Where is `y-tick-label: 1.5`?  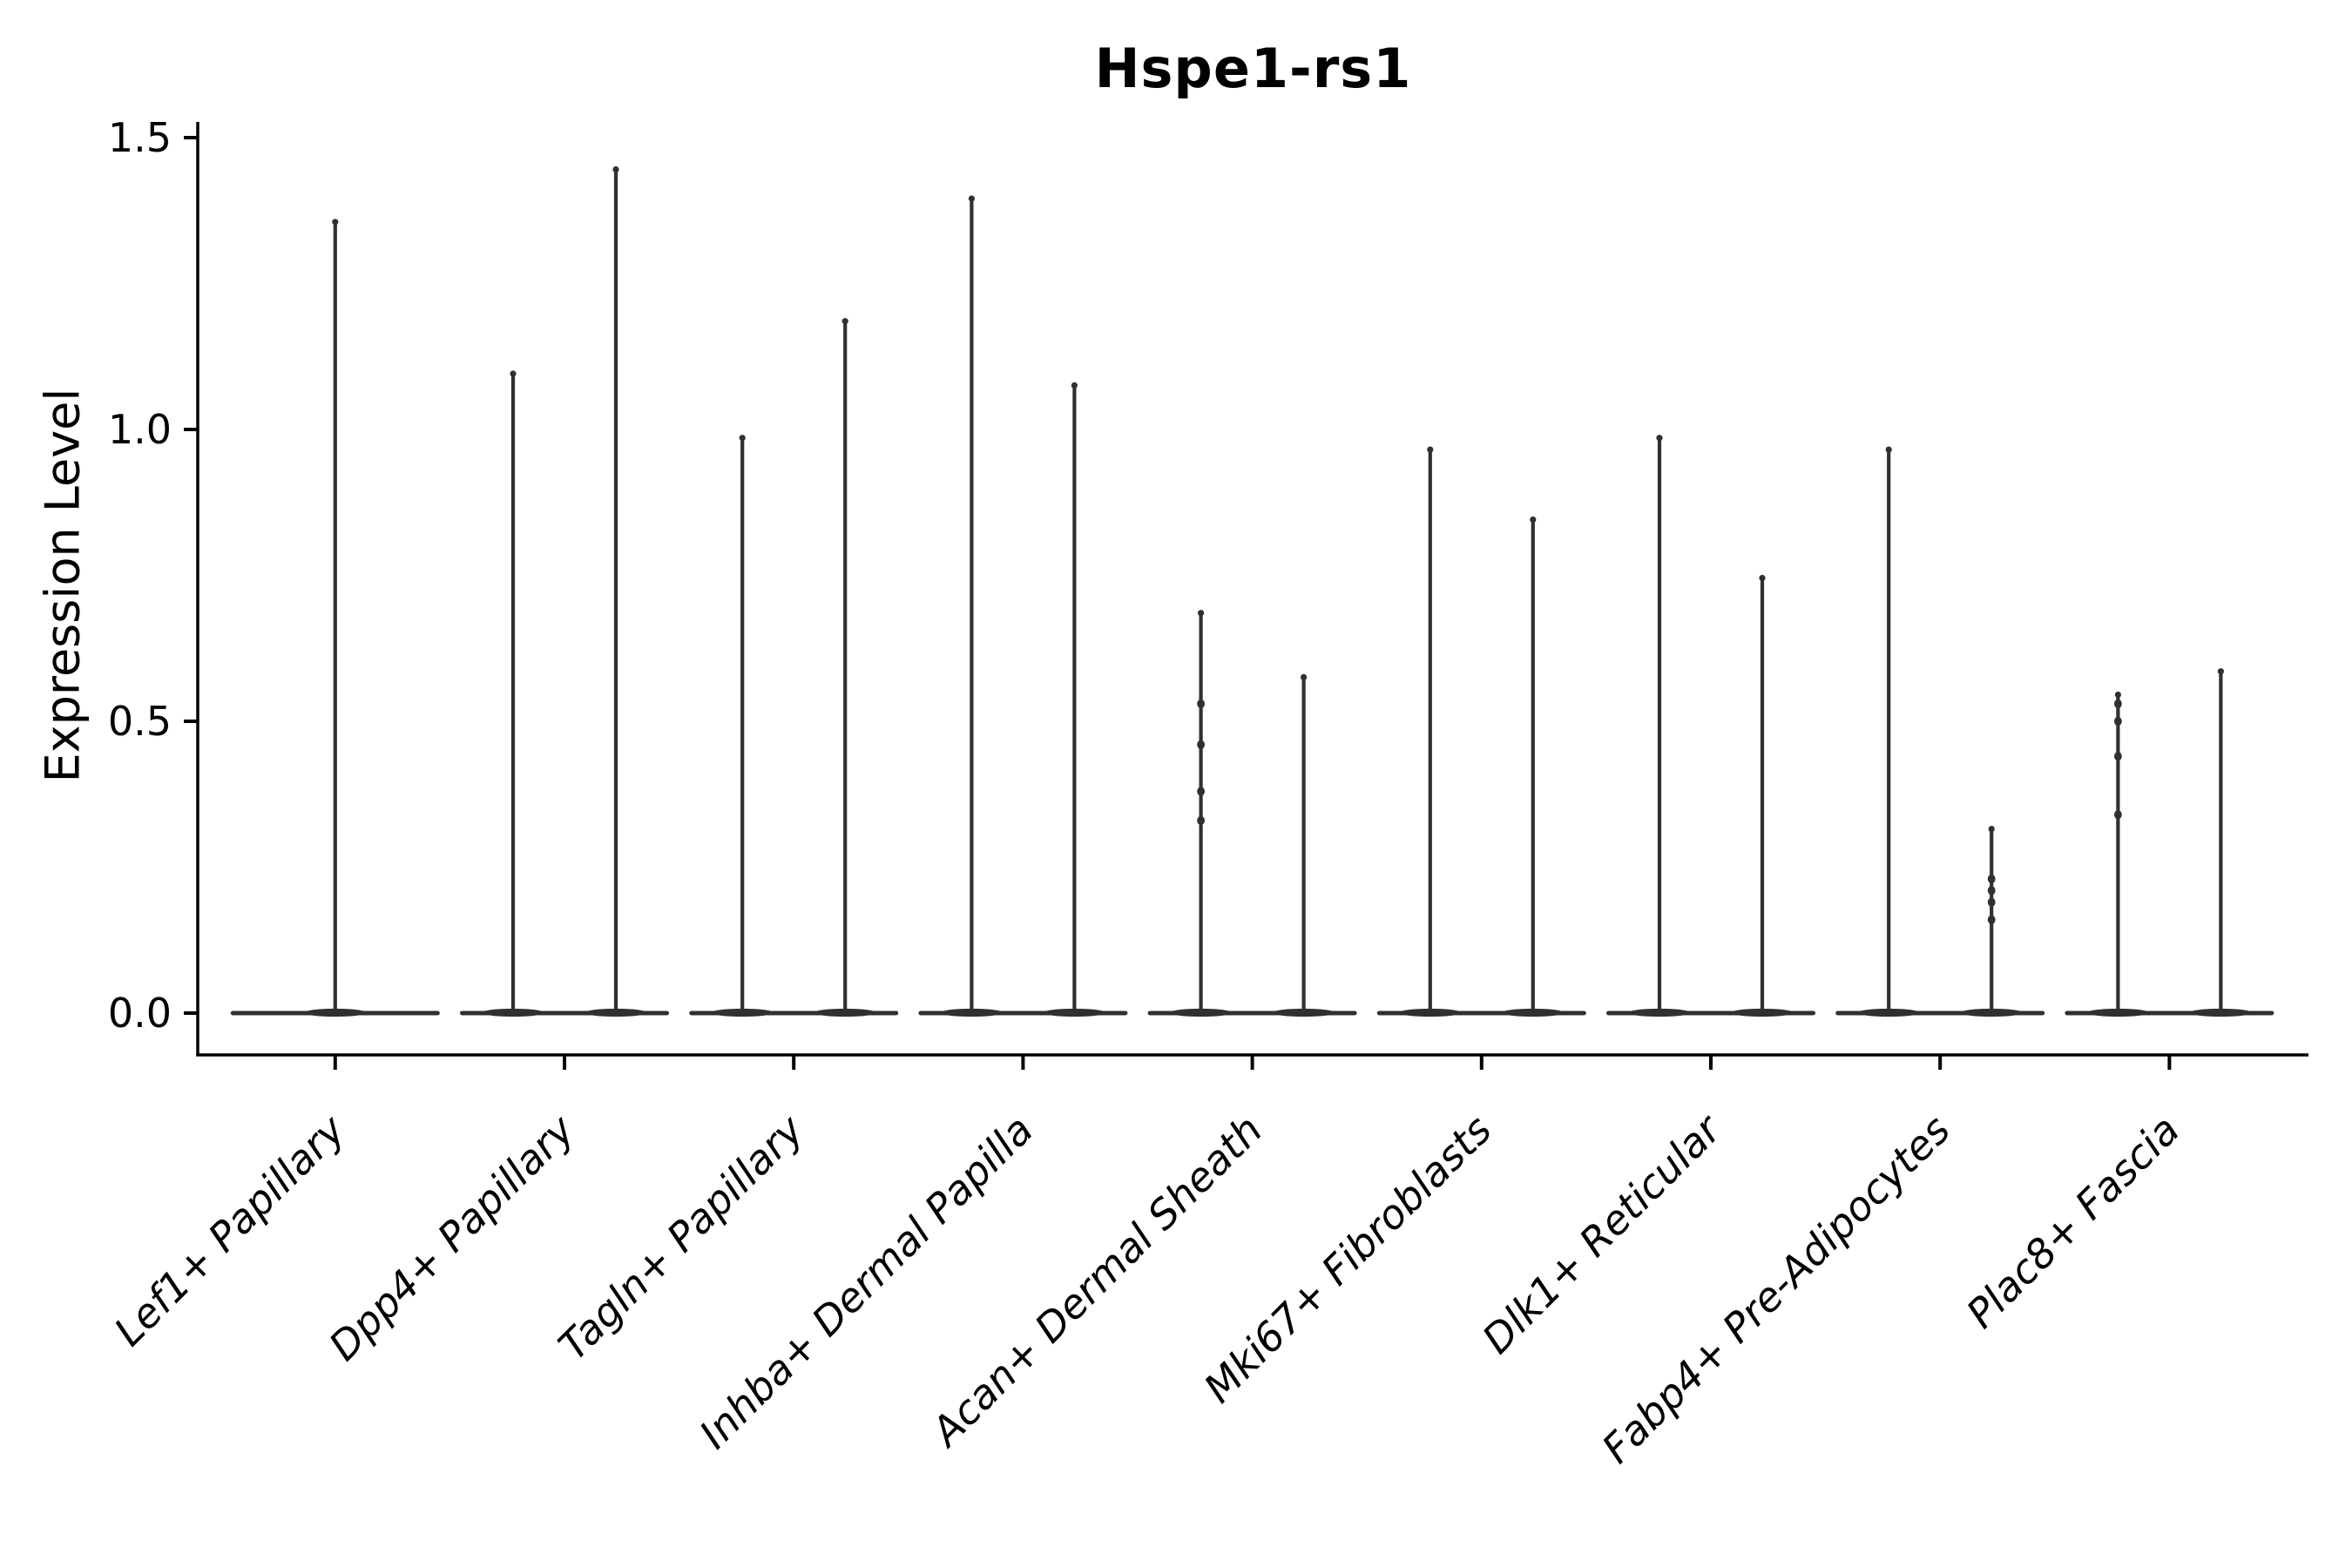
y-tick-label: 1.5 is located at coordinates (140, 137).